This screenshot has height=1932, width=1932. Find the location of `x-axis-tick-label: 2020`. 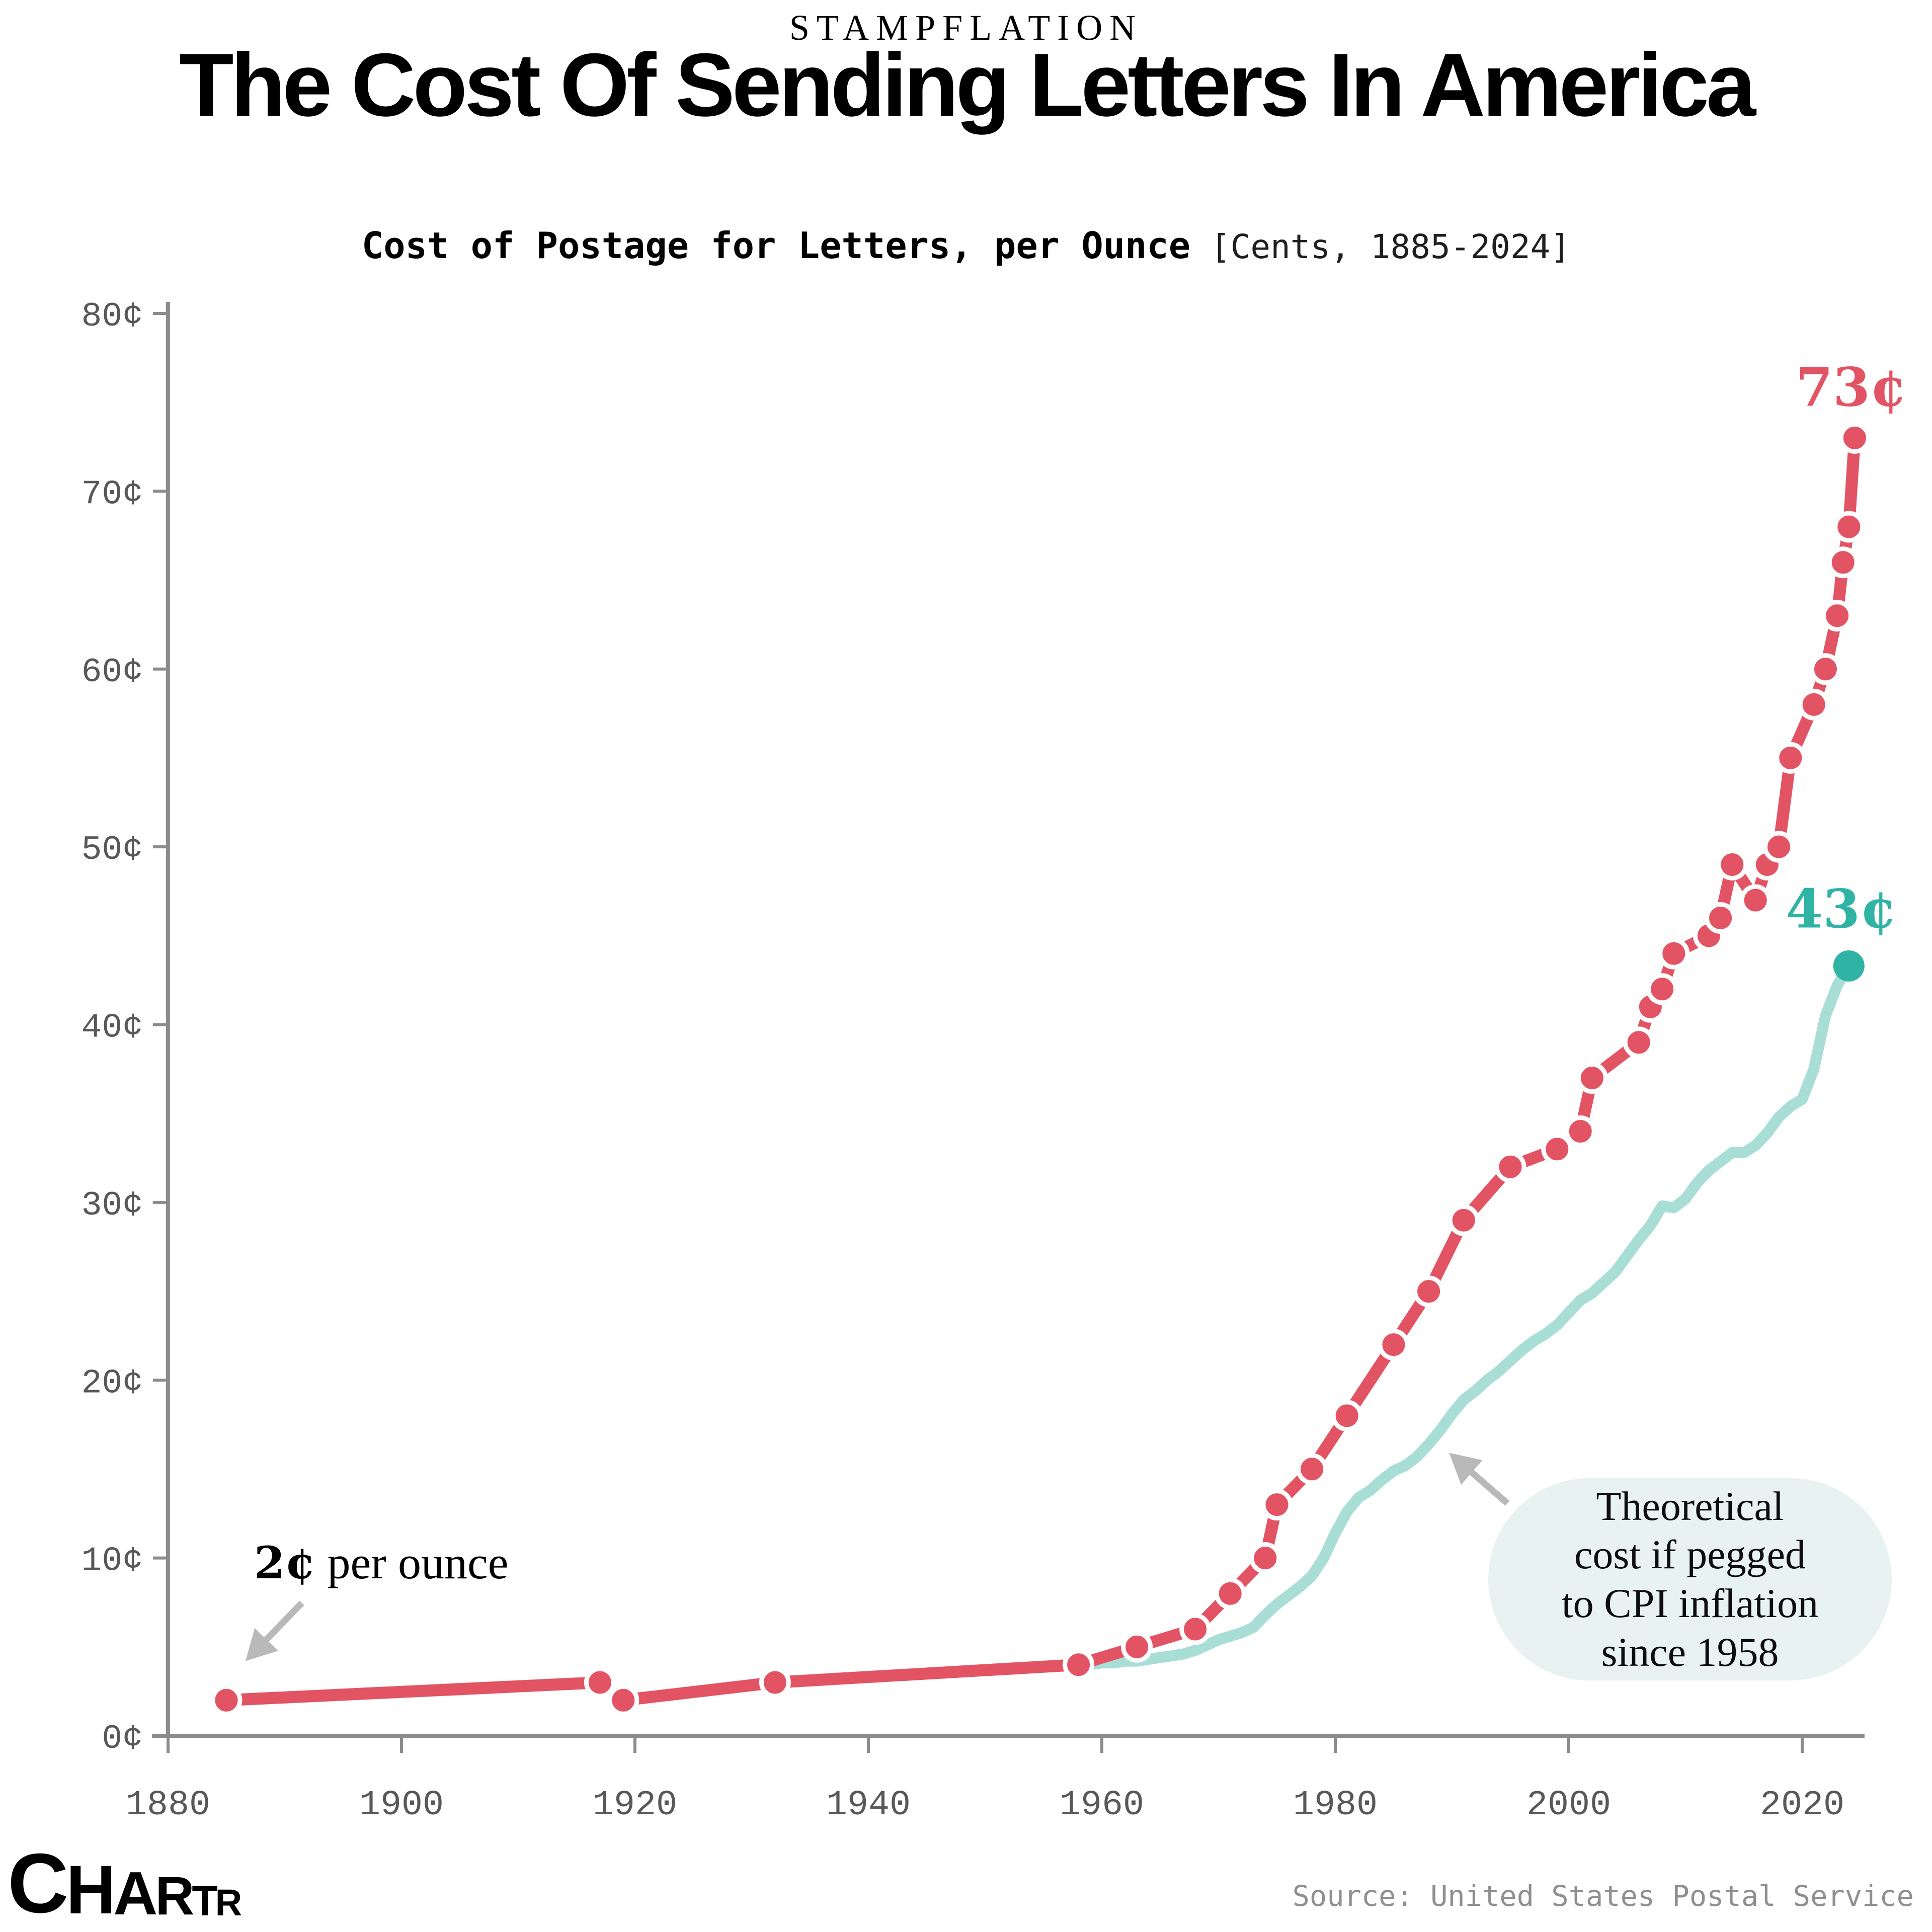

x-axis-tick-label: 2020 is located at coordinates (1802, 1805).